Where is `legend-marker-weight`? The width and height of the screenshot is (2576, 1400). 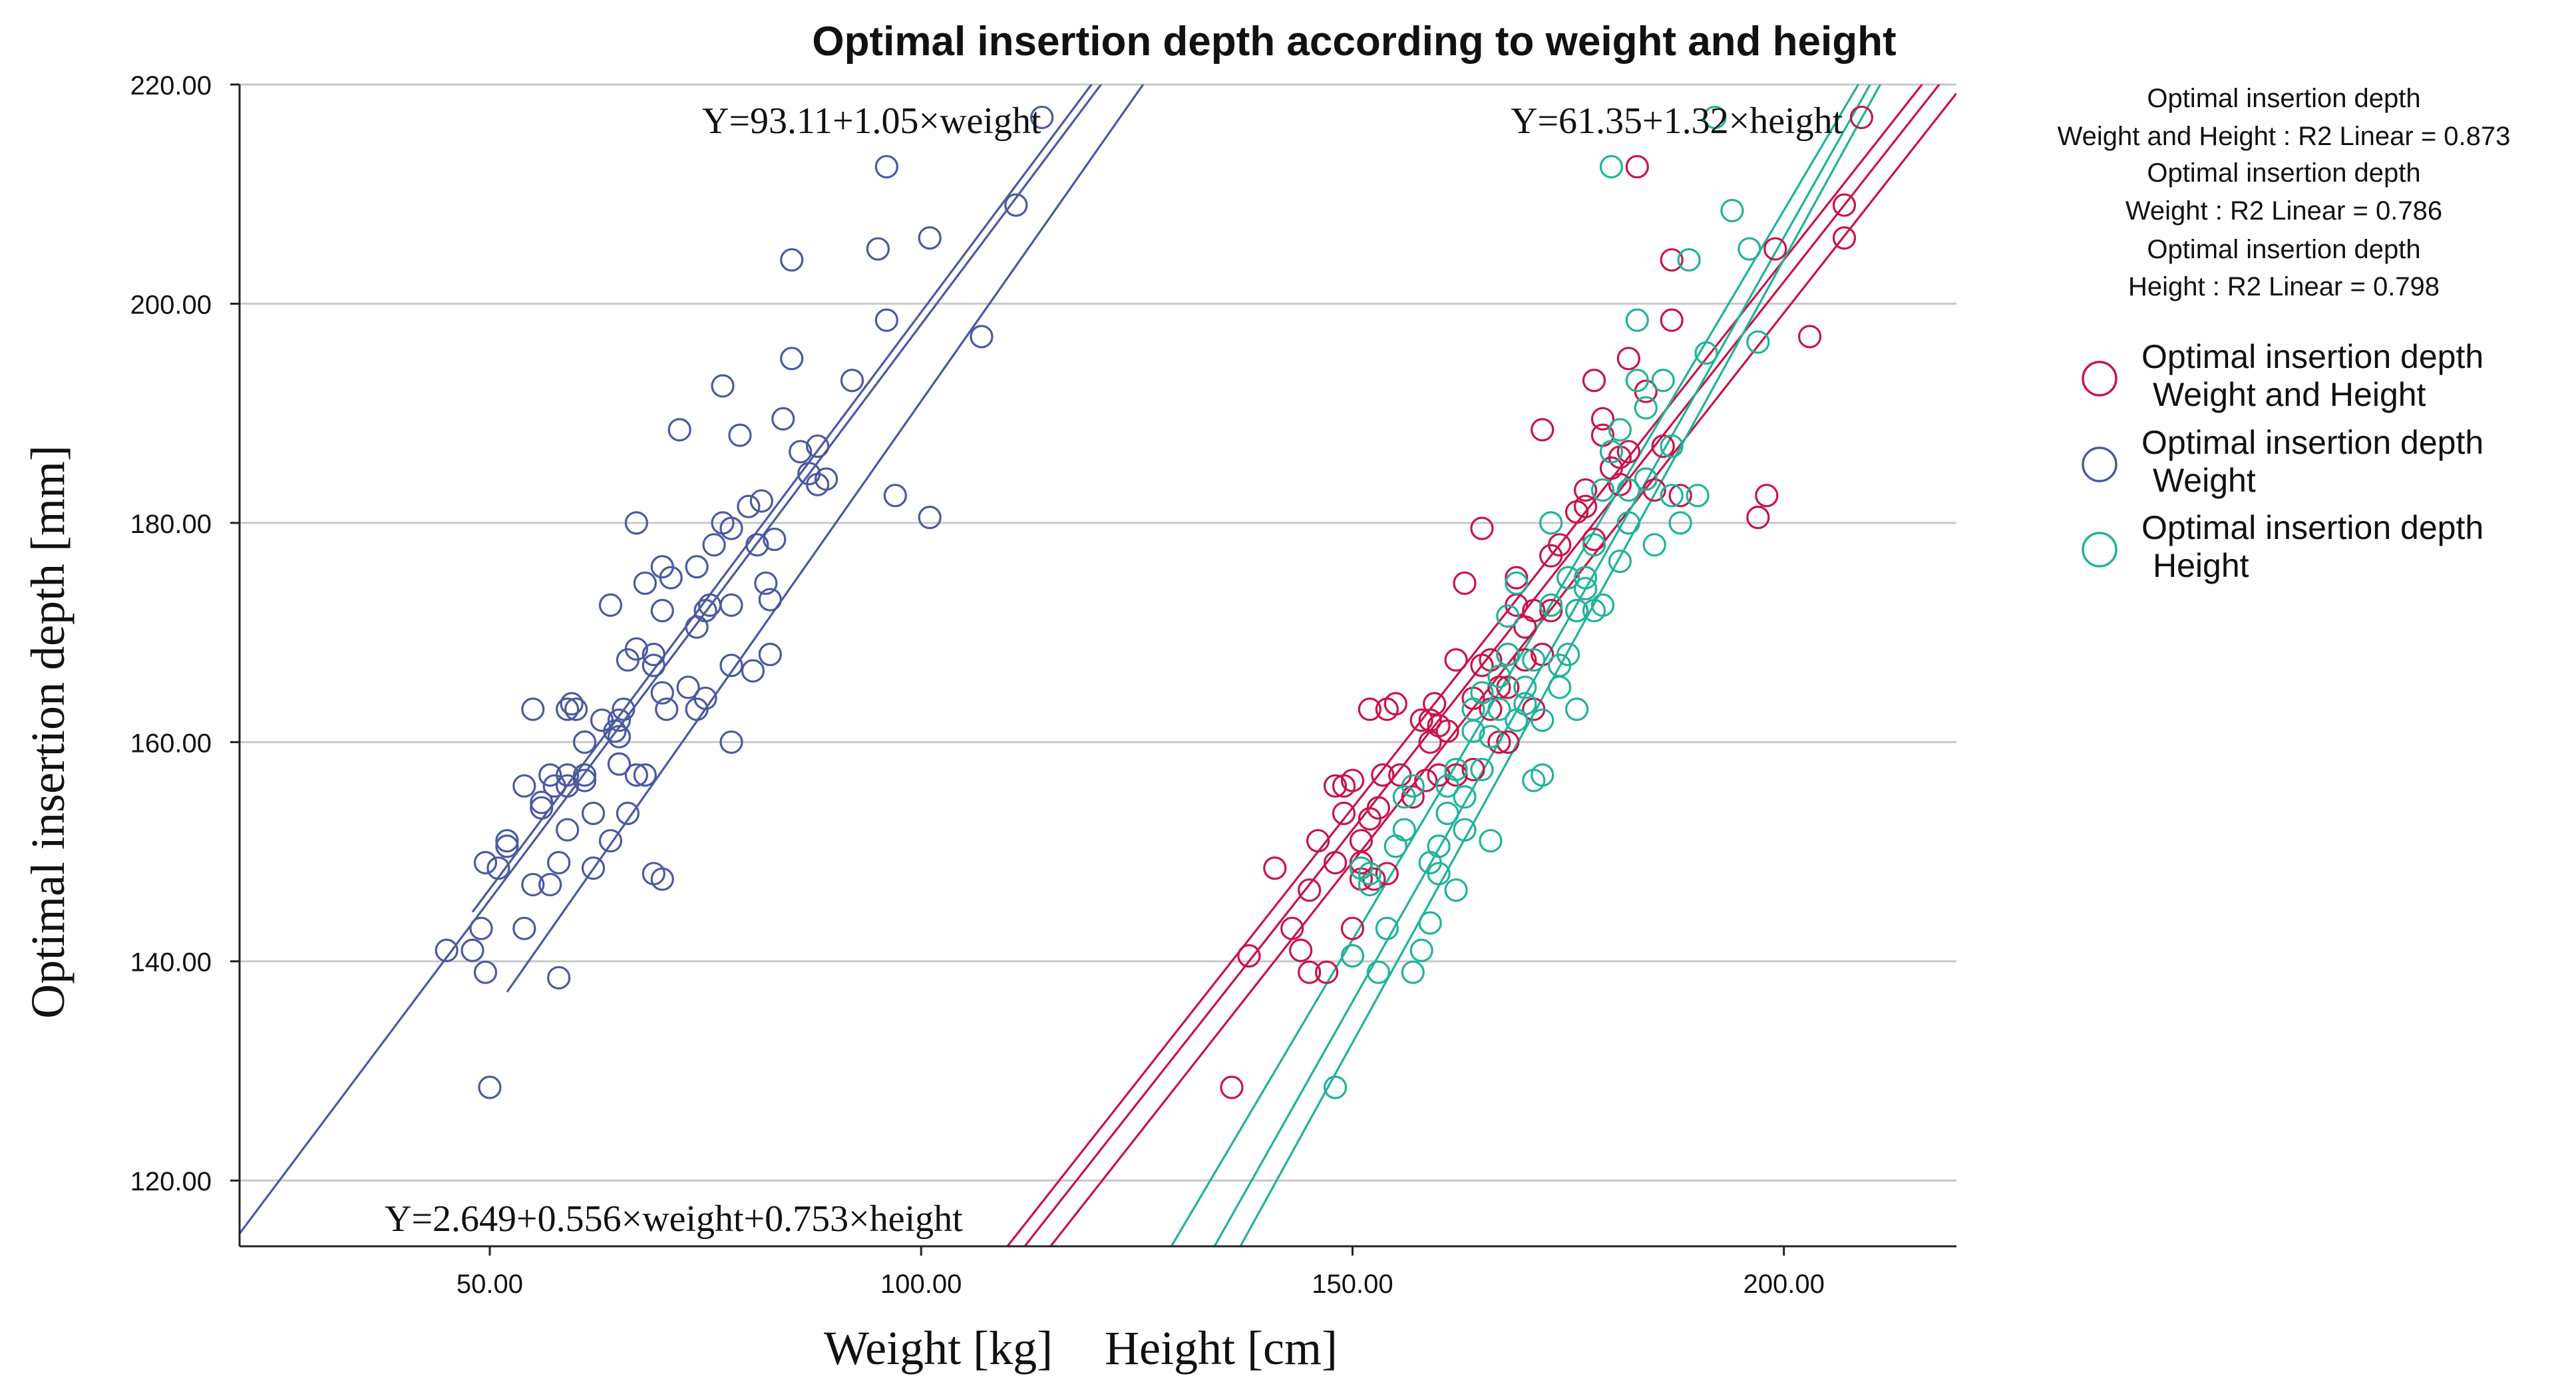
legend-marker-weight is located at coordinates (2099, 464).